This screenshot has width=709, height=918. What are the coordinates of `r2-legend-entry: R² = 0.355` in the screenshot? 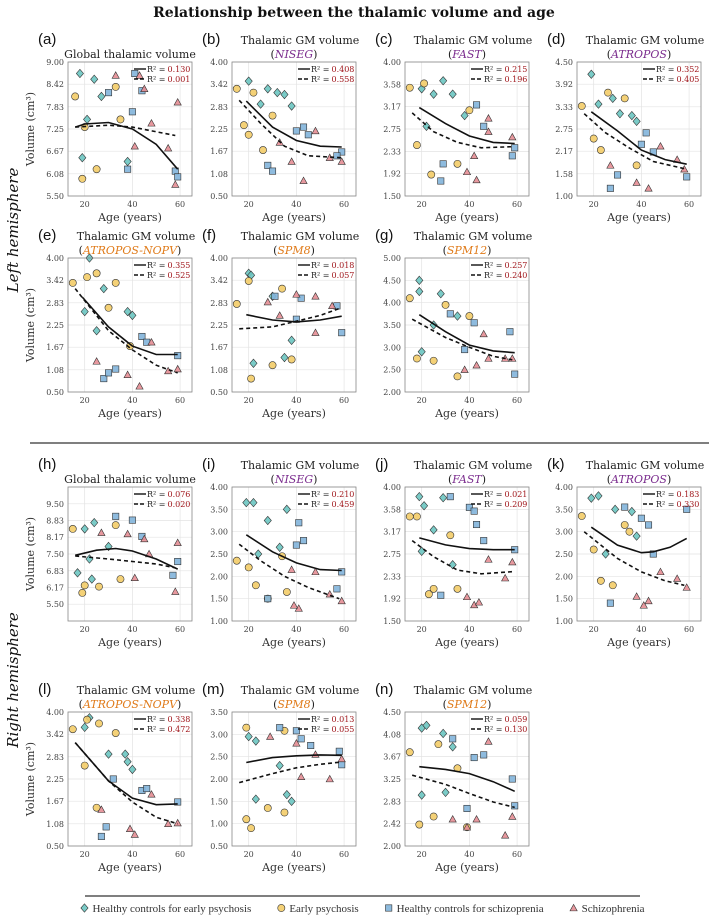 It's located at (168, 265).